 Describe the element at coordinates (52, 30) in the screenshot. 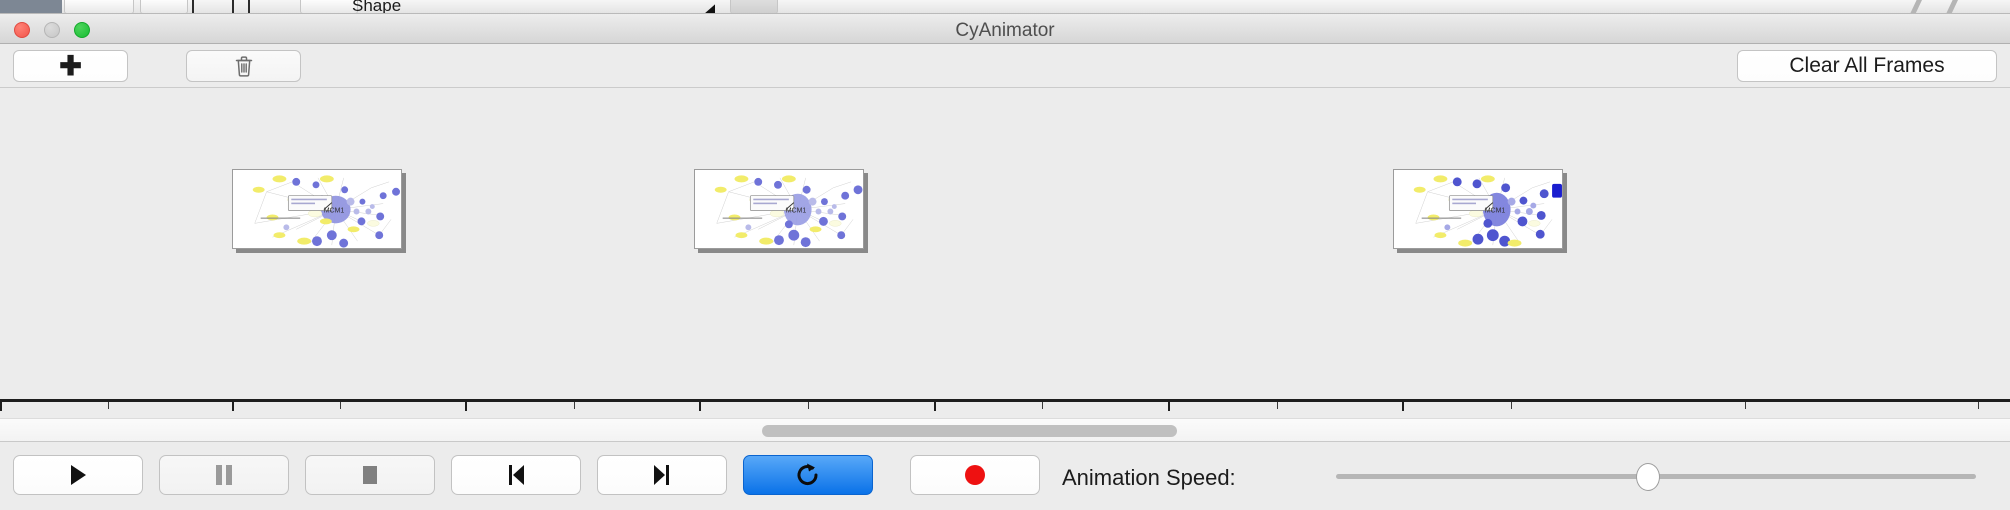

I see `window-minimize-button` at that location.